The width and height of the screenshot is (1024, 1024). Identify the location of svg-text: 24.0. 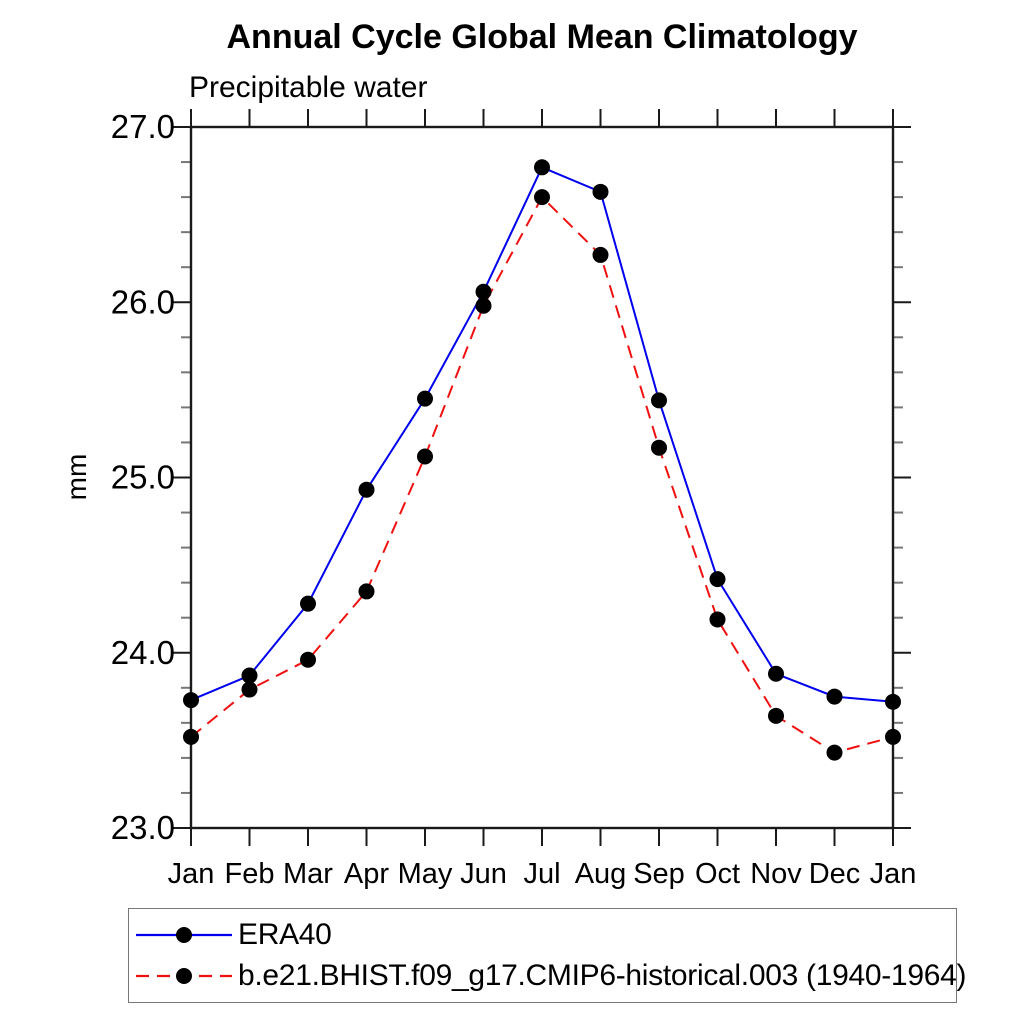
(143, 652).